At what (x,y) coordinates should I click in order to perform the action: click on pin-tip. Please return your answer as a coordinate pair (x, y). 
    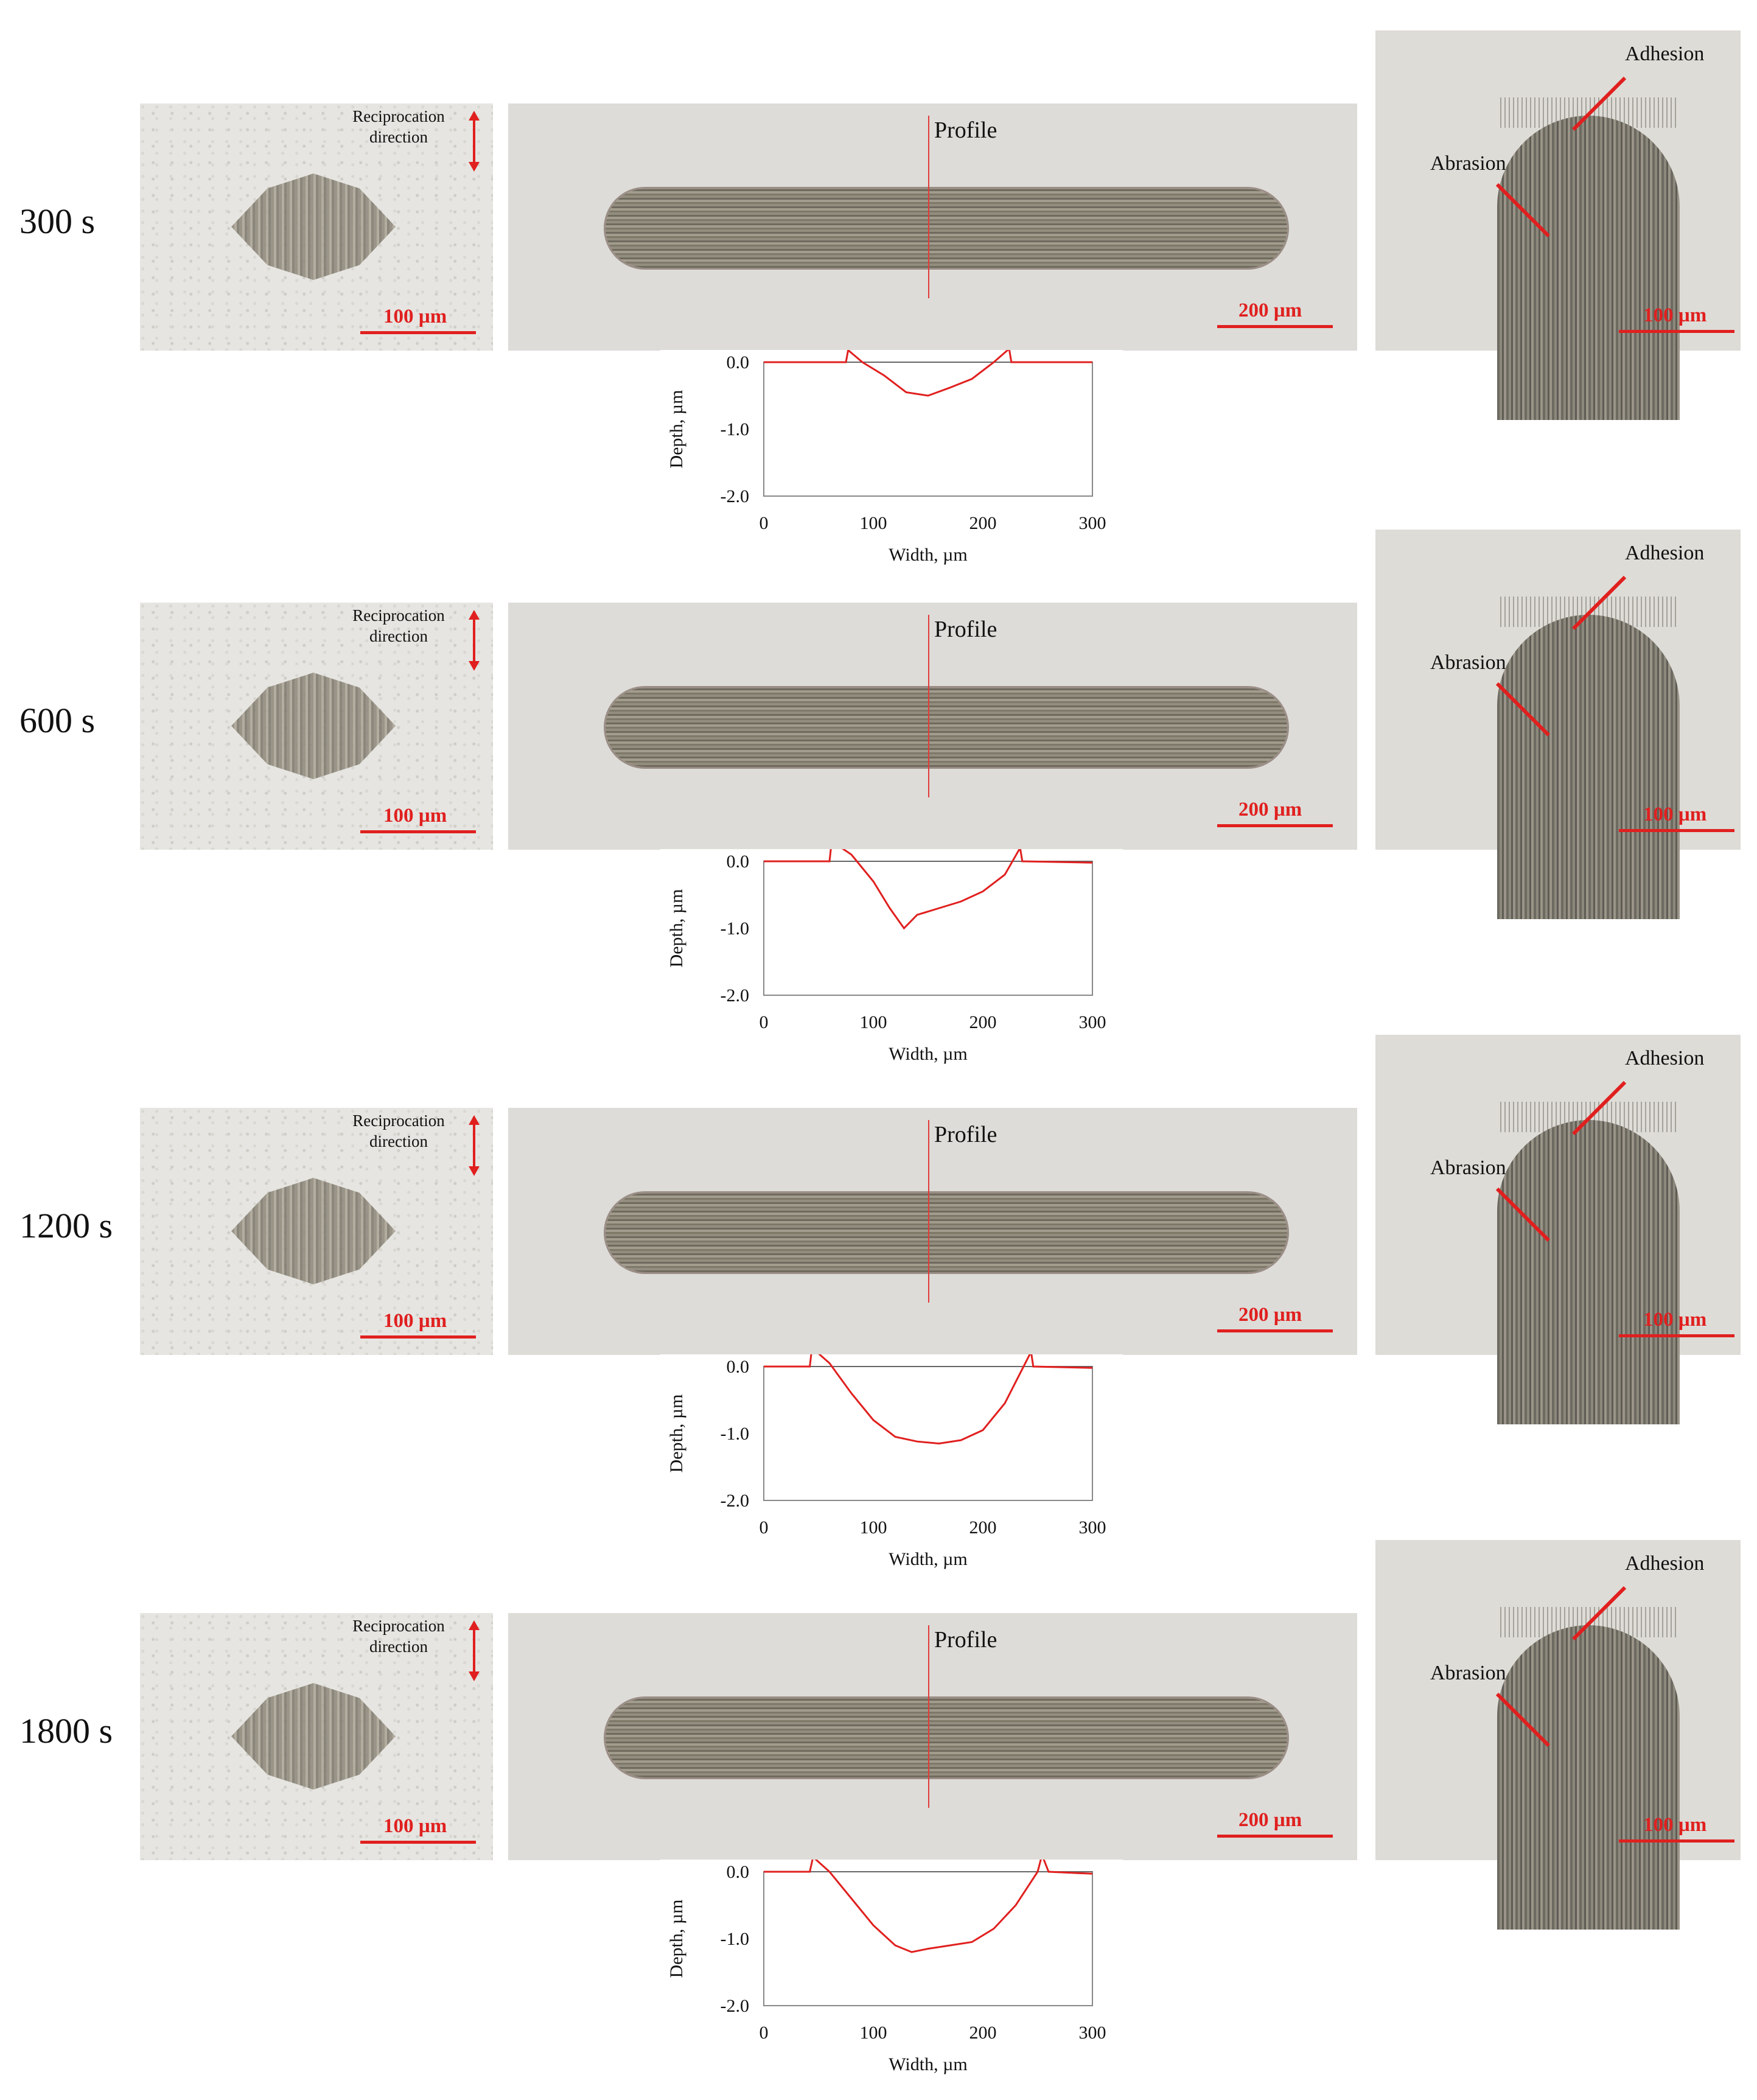
    Looking at the image, I should click on (1588, 1272).